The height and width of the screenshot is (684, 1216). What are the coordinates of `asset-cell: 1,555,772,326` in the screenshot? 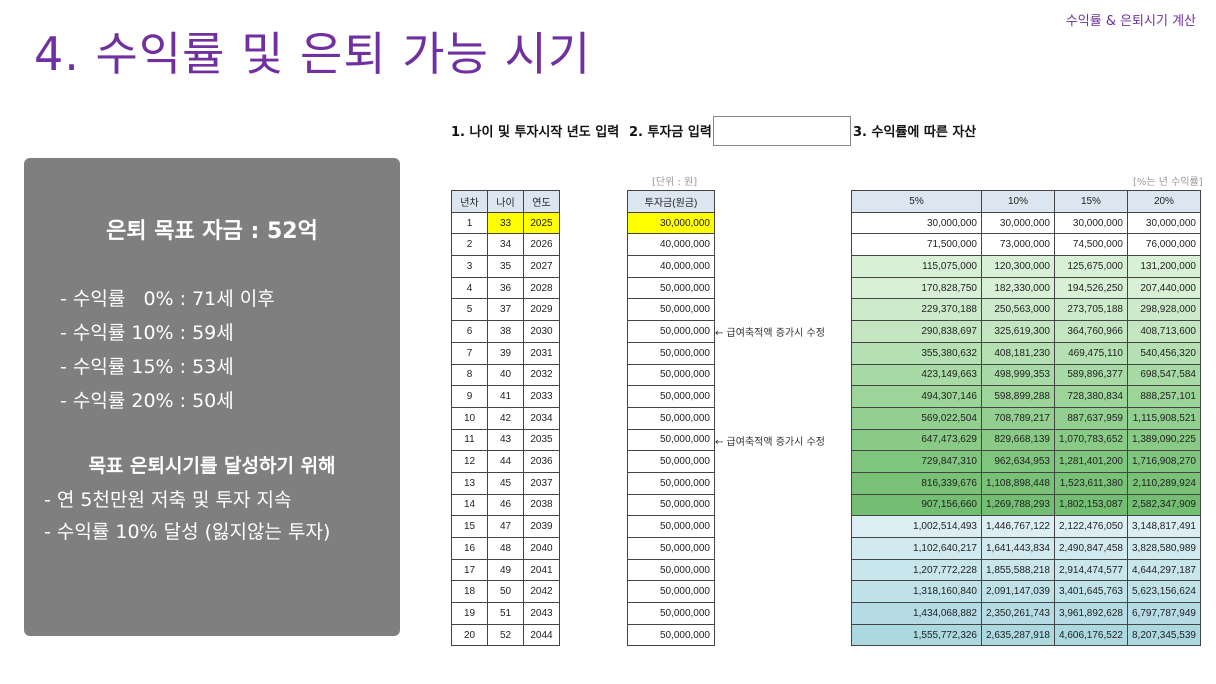 It's located at (916, 635).